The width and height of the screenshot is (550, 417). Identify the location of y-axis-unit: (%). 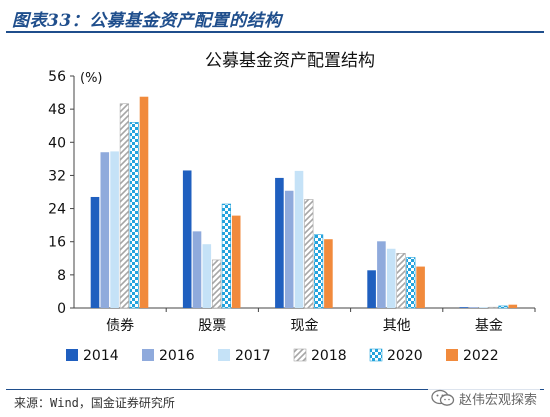
(91, 78).